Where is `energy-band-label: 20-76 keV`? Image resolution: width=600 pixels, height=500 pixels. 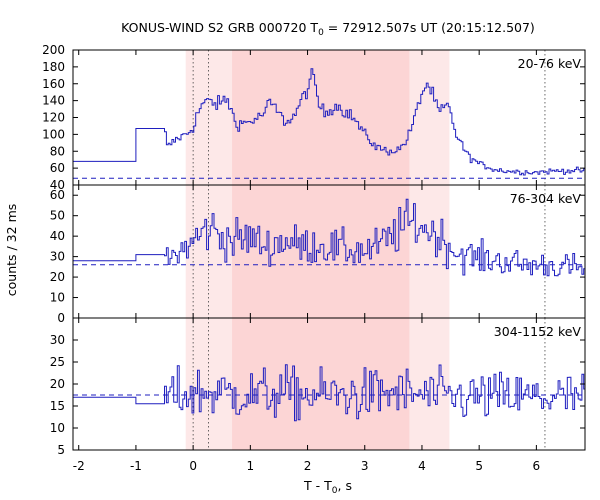 energy-band-label: 20-76 keV is located at coordinates (550, 63).